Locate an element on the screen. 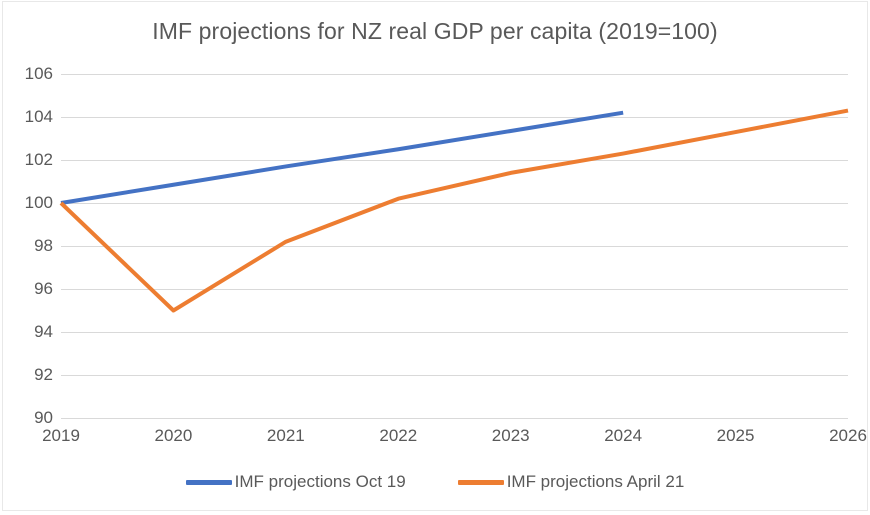 The height and width of the screenshot is (515, 870). y-axis-tick-label: 100 is located at coordinates (38, 202).